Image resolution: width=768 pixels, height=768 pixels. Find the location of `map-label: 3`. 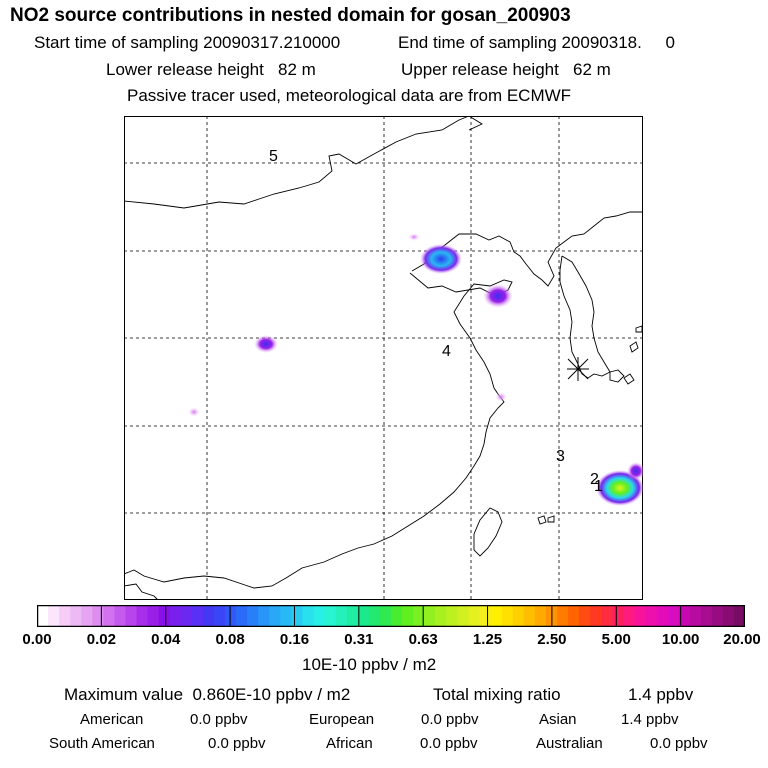

map-label: 3 is located at coordinates (560, 456).